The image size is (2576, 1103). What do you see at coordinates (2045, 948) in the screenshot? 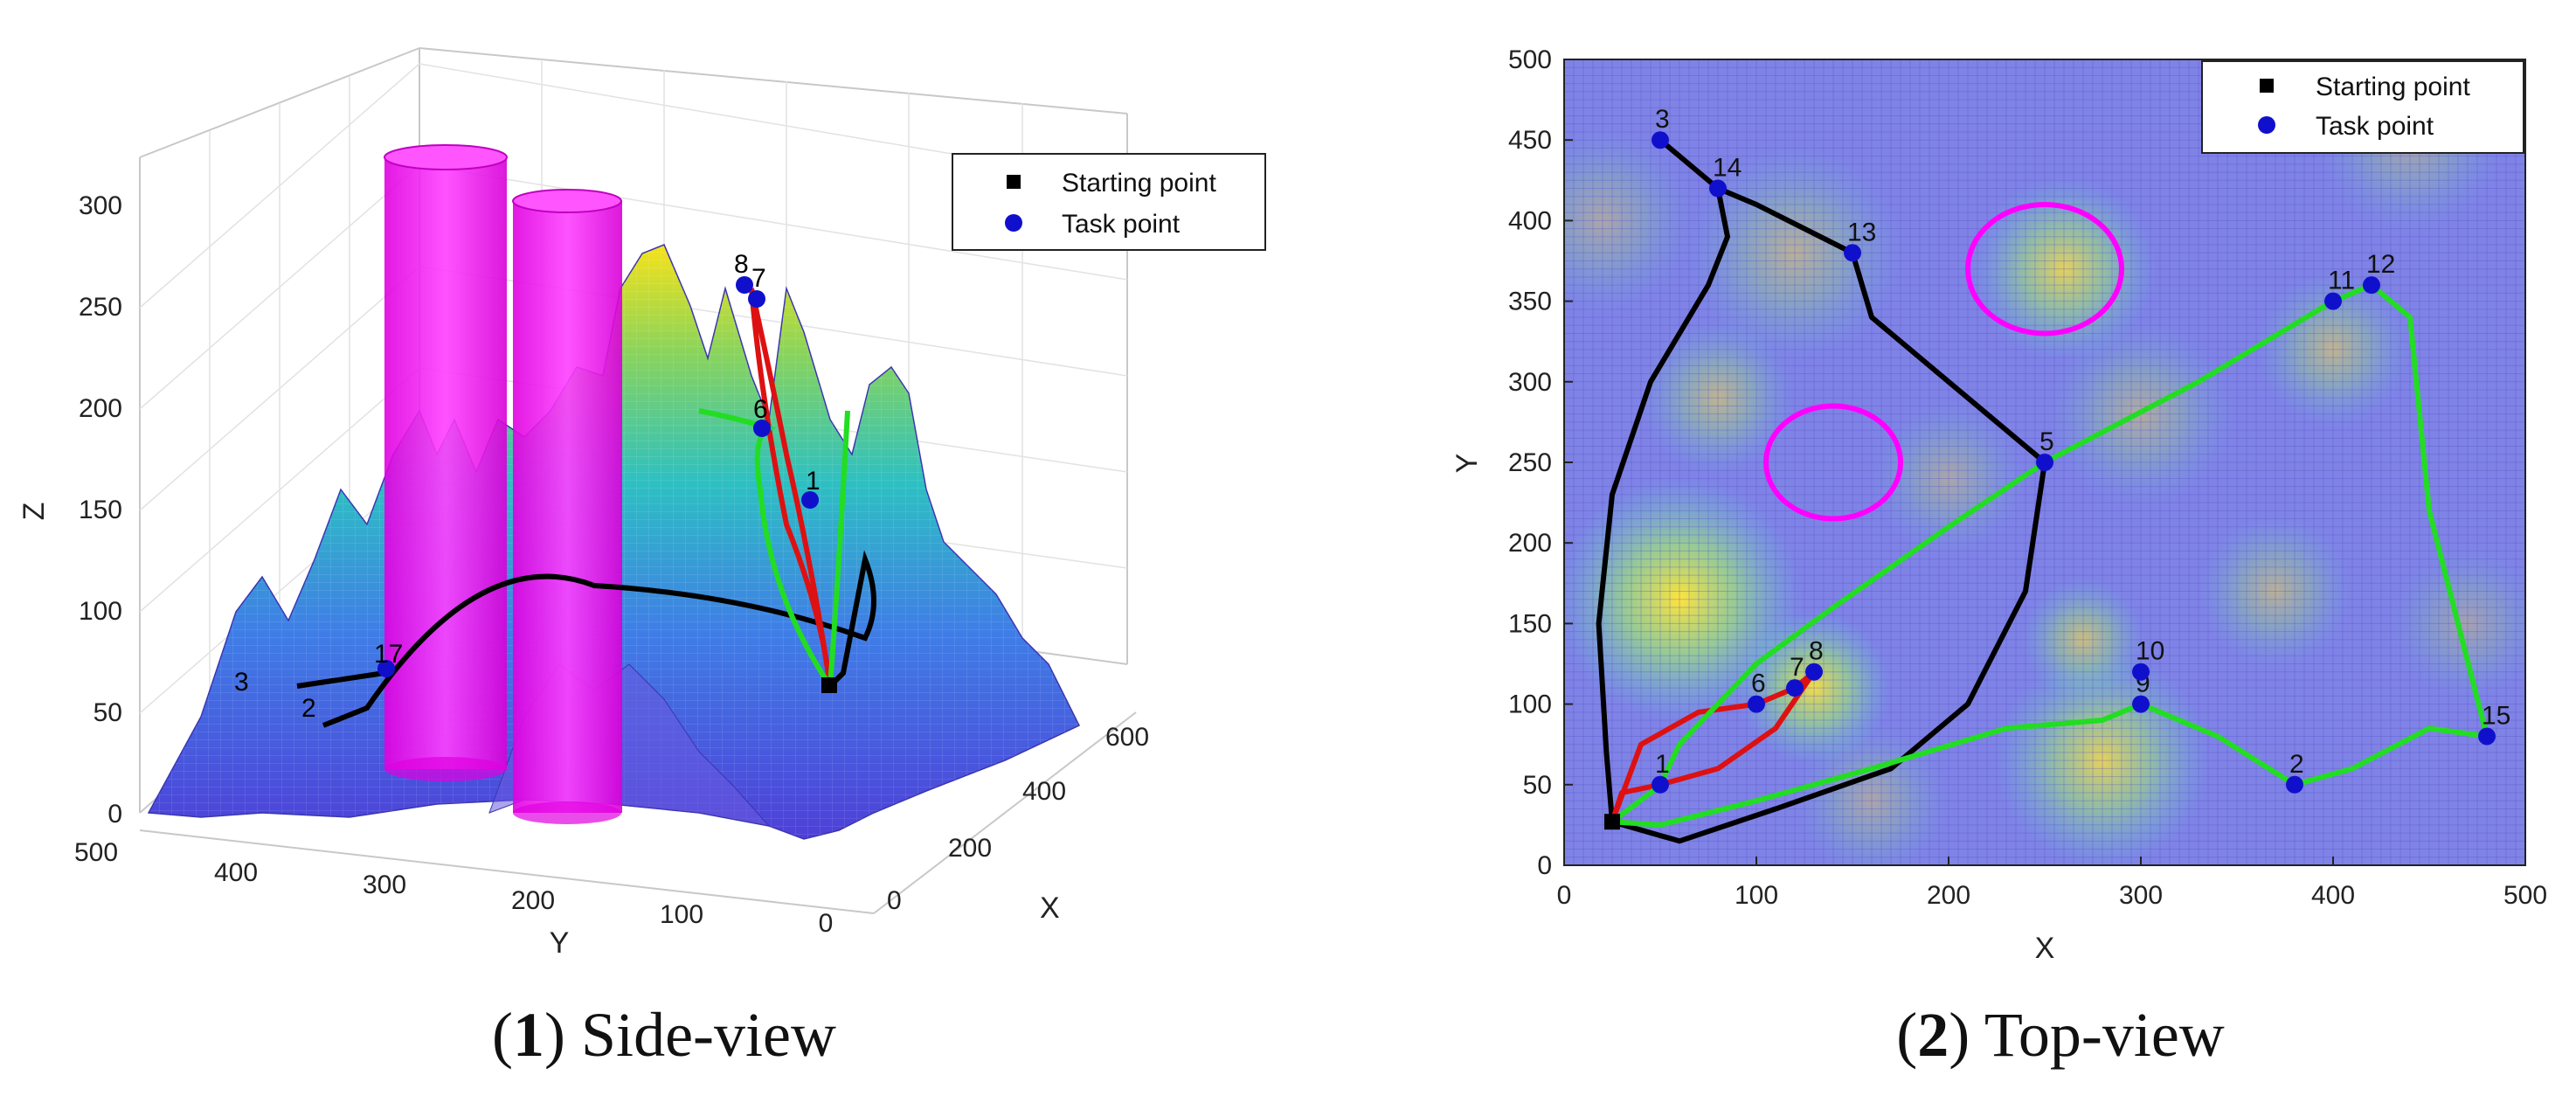
I see `top-x-axis-label: X` at bounding box center [2045, 948].